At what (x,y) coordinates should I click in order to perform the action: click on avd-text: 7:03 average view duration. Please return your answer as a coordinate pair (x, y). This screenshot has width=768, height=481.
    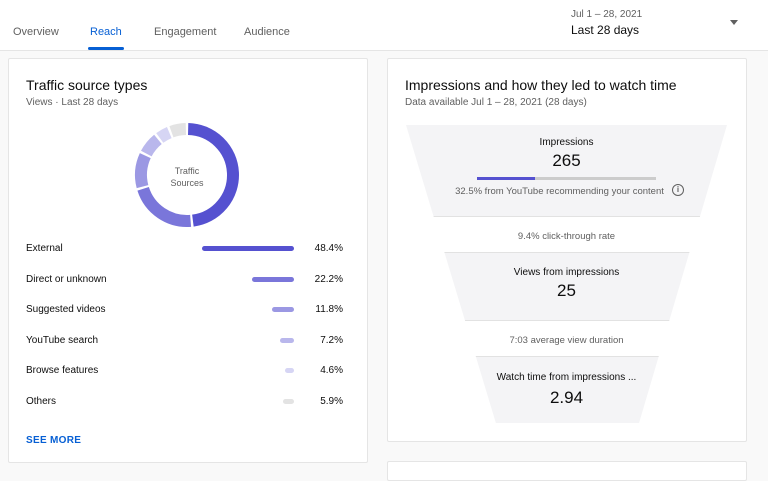
    Looking at the image, I should click on (566, 340).